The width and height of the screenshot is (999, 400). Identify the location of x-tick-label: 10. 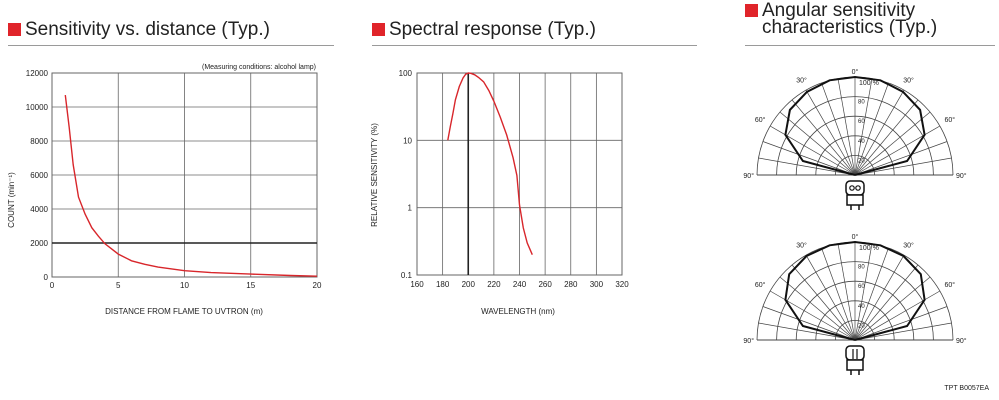
(184, 285).